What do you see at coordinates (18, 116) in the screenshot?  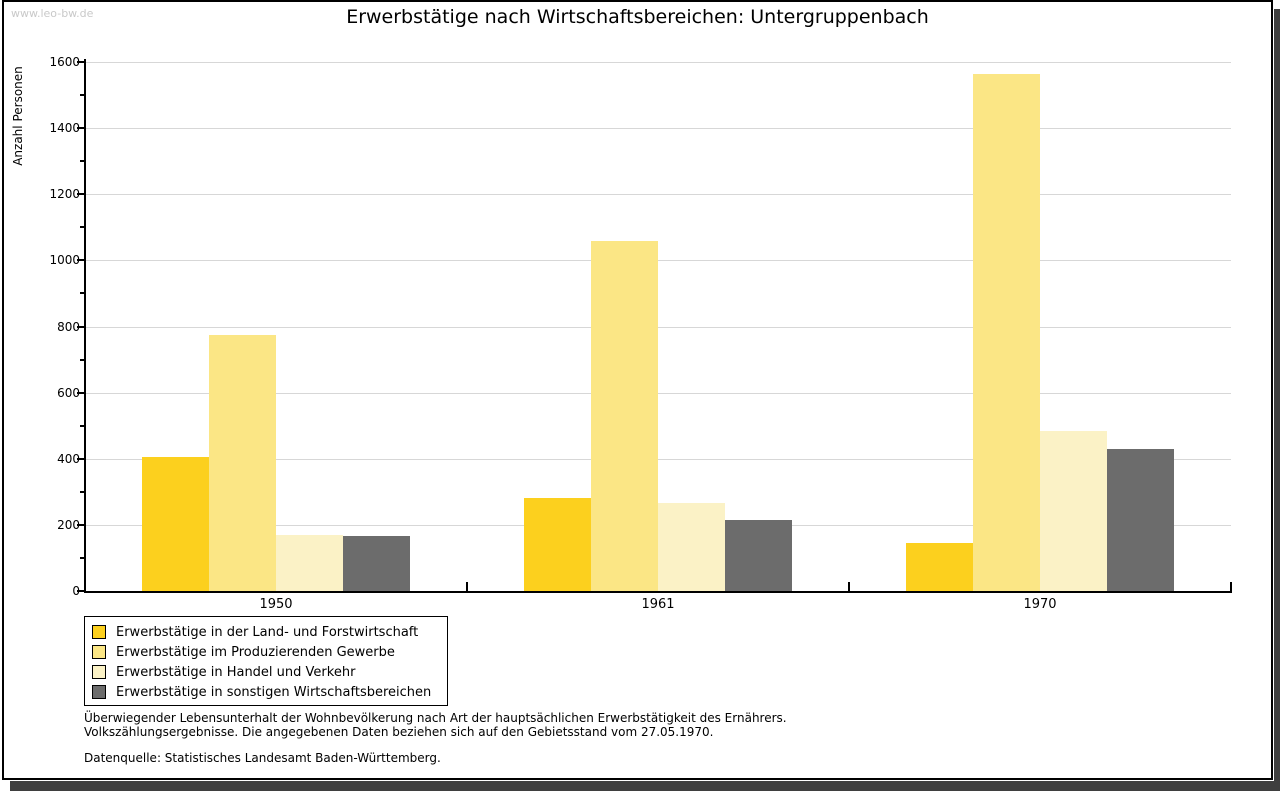 I see `y-axis-title: Anzahl Personen` at bounding box center [18, 116].